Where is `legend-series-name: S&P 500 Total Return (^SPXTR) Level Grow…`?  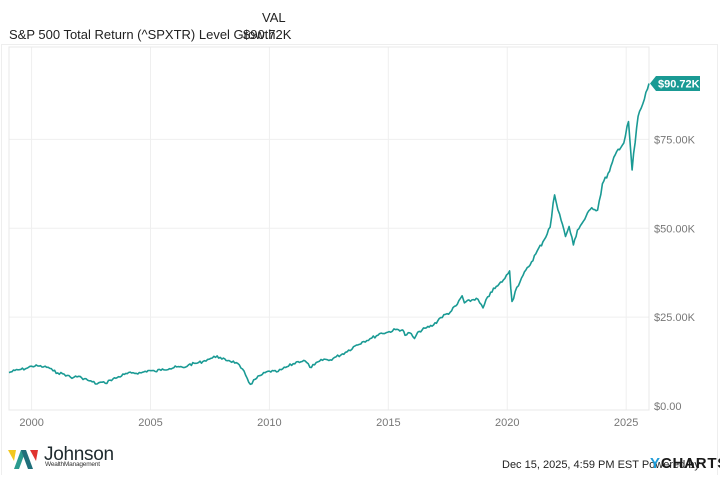
legend-series-name: S&P 500 Total Return (^SPXTR) Level Grow… is located at coordinates (142, 34).